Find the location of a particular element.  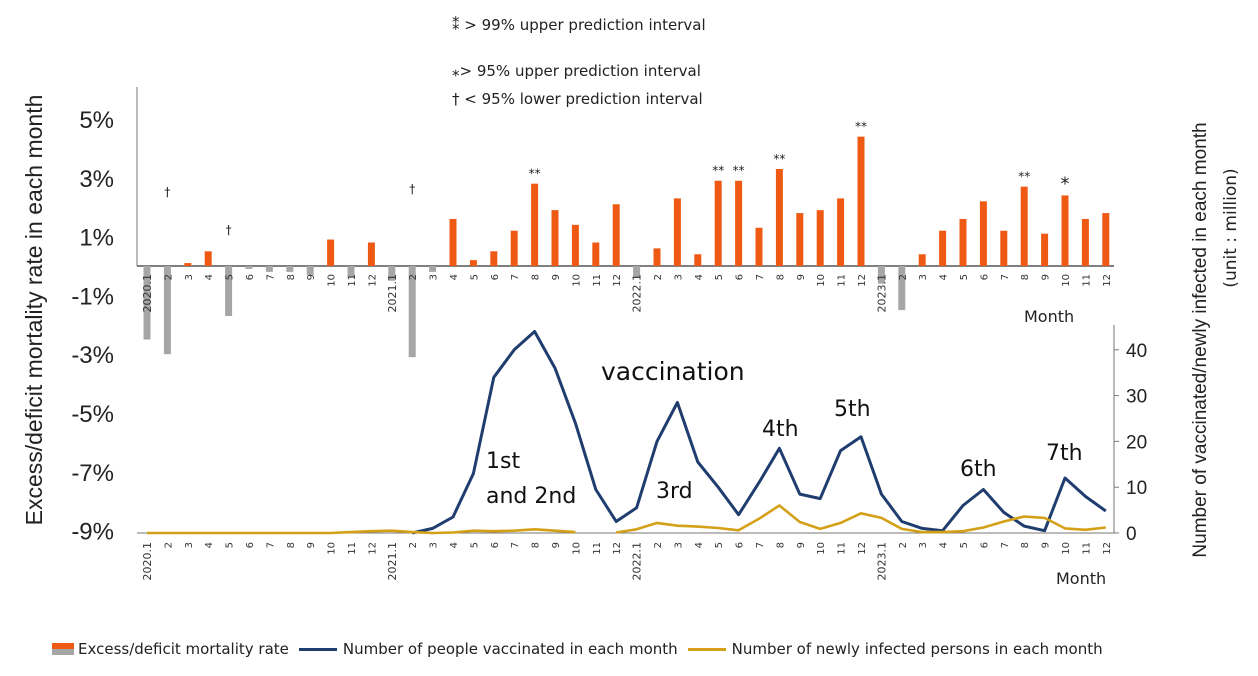

mortality-y-tick-label: -1% is located at coordinates (92, 296).